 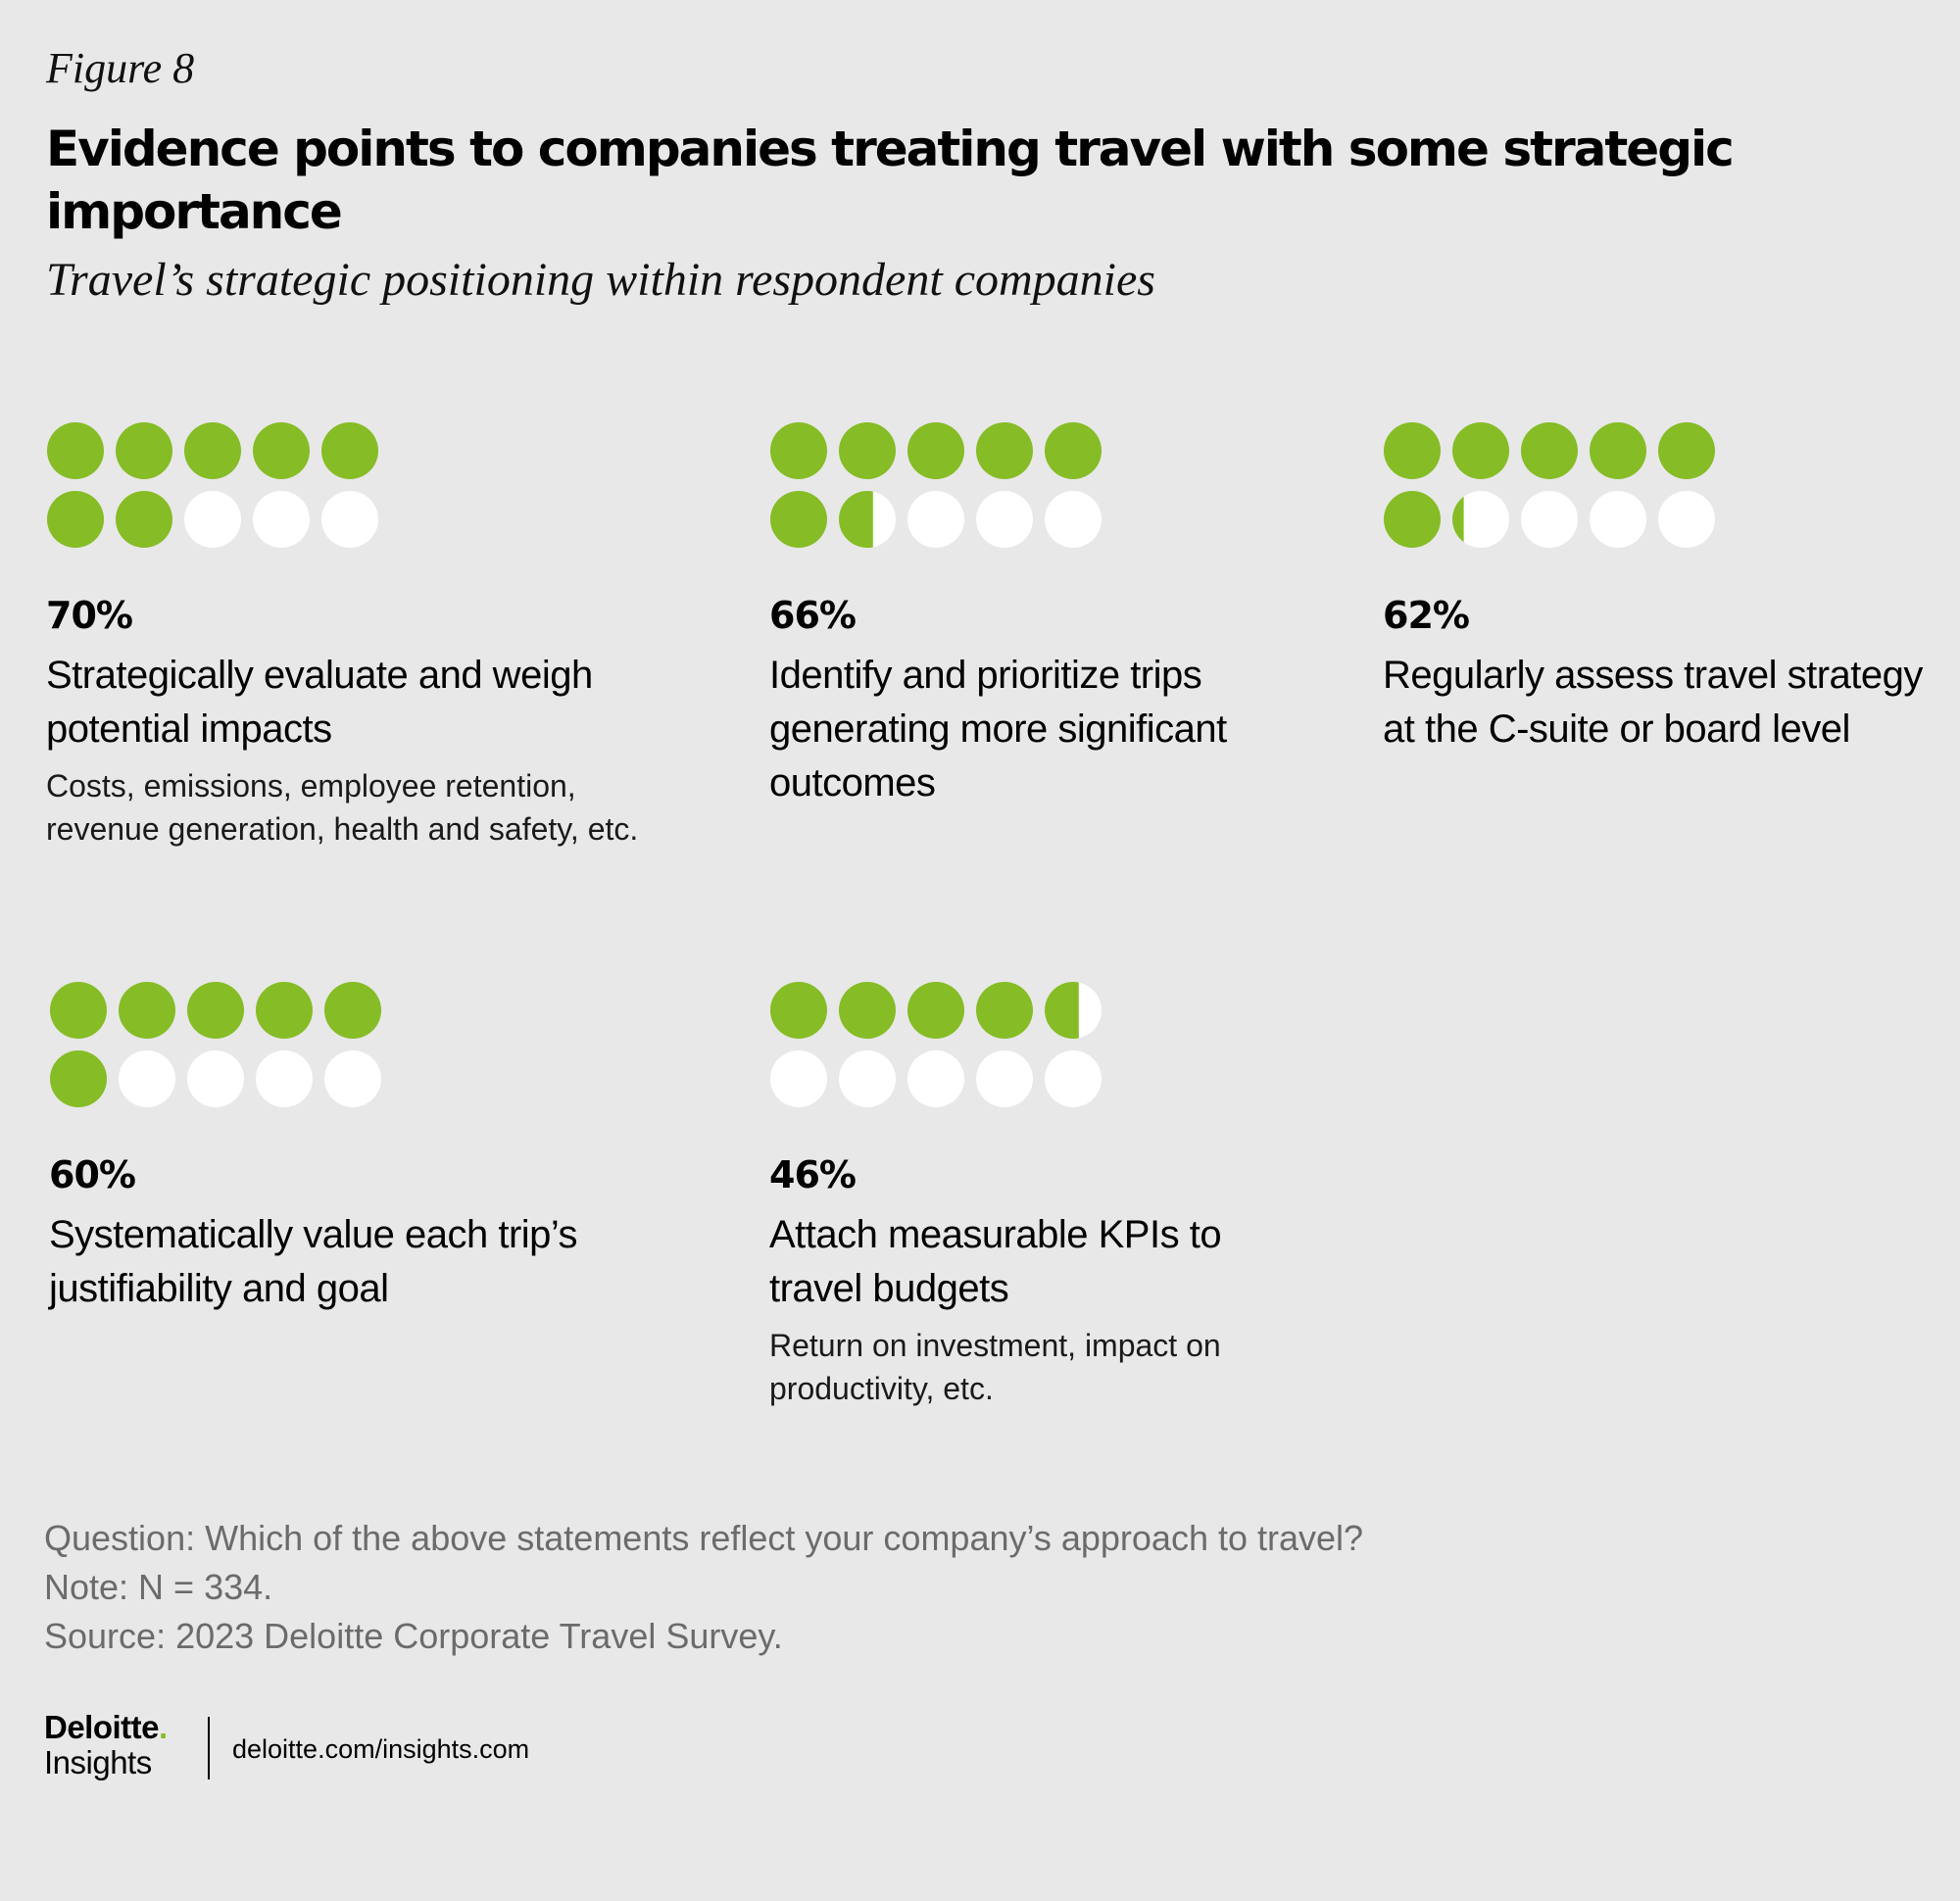 I want to click on stat-value: 46%, so click(x=813, y=1174).